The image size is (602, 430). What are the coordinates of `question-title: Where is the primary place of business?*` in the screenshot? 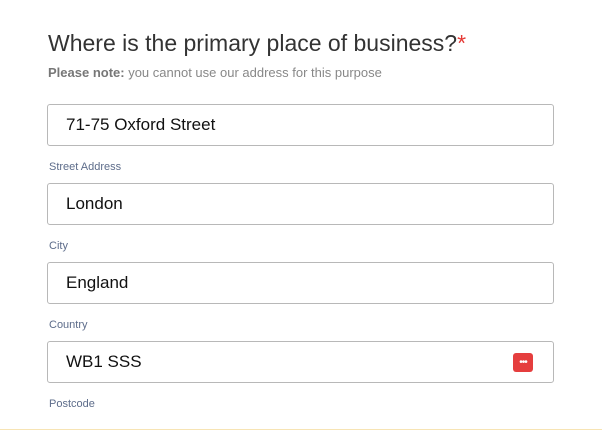 It's located at (257, 43).